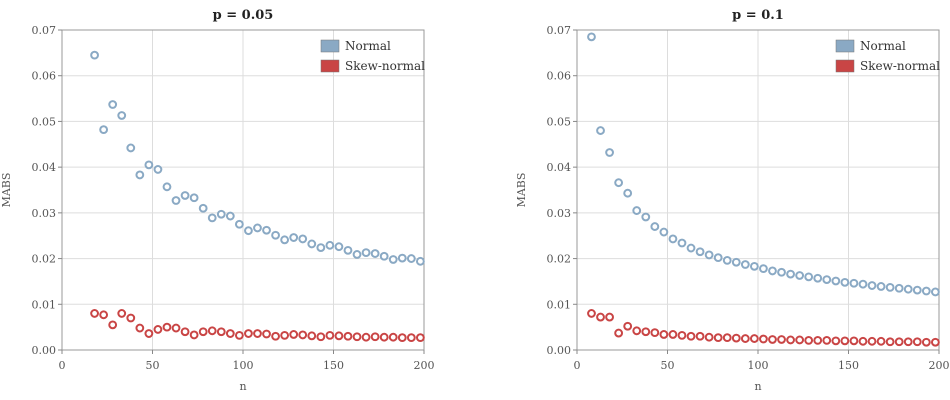 The height and width of the screenshot is (400, 950). Describe the element at coordinates (153, 365) in the screenshot. I see `x-tick-label: 50` at that location.